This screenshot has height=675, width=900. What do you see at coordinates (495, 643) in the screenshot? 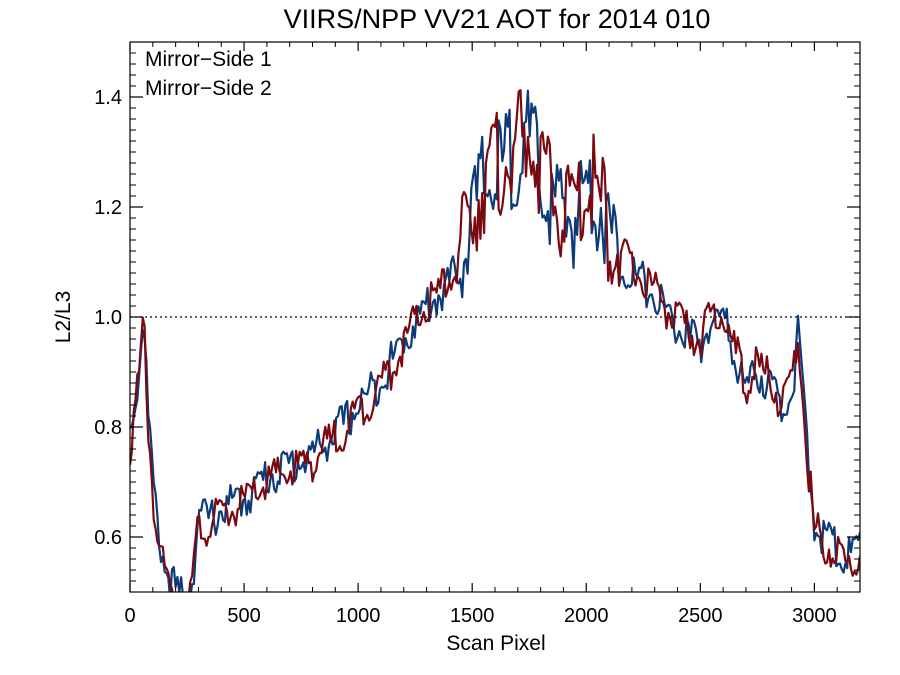
I see `x-axis-label: Scan Pixel` at bounding box center [495, 643].